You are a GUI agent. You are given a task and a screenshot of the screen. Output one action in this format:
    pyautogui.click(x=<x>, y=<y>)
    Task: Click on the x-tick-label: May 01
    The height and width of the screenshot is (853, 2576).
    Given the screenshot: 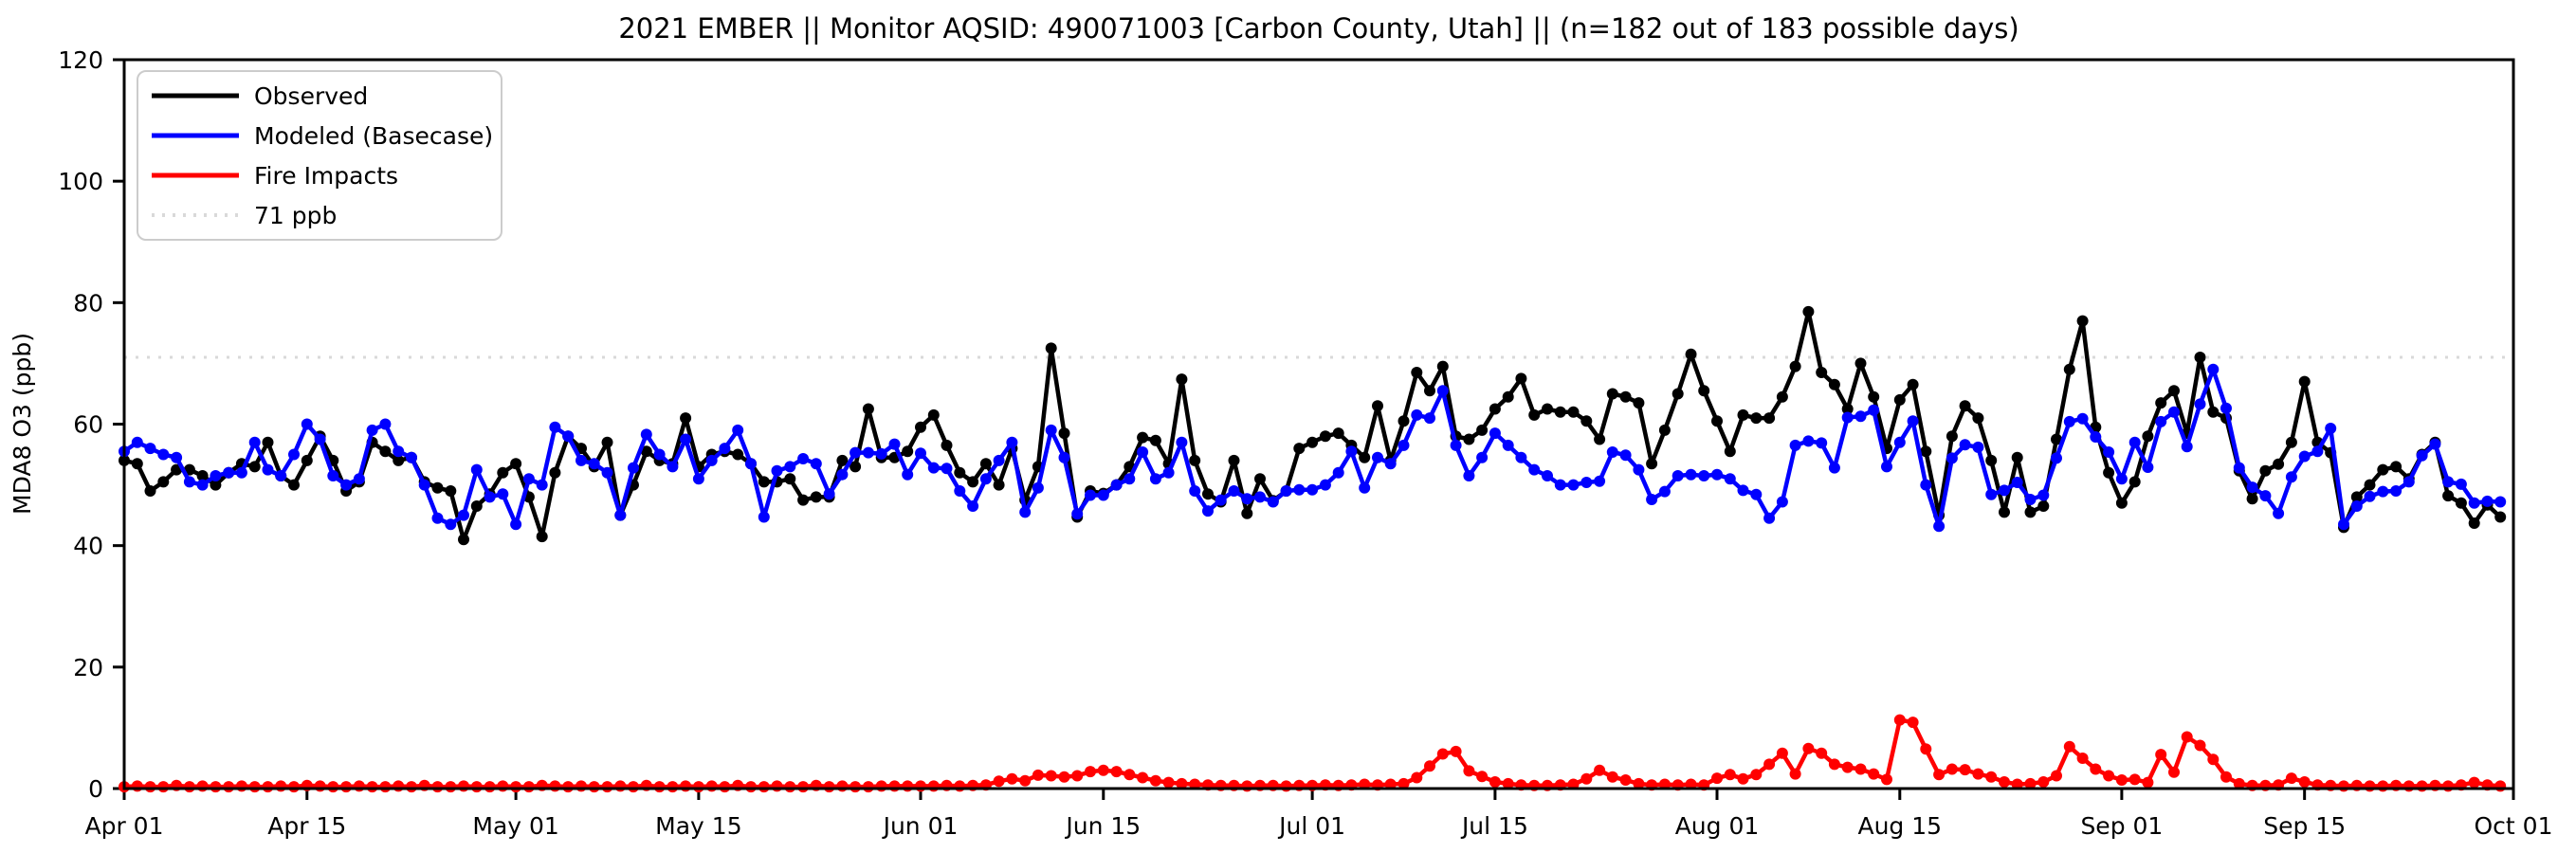 What is the action you would take?
    pyautogui.click(x=515, y=826)
    